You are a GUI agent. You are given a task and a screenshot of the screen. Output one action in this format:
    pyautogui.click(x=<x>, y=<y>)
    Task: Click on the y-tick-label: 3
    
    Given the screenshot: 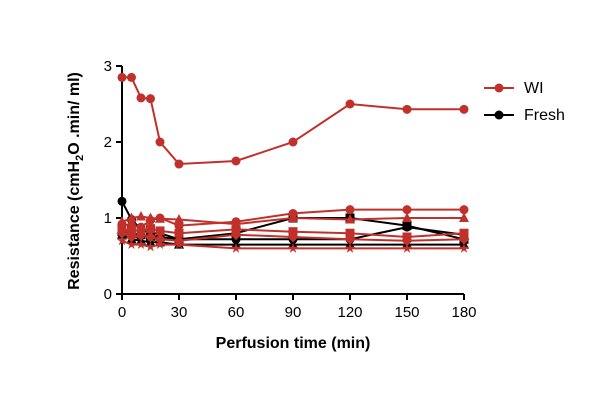 What is the action you would take?
    pyautogui.click(x=108, y=66)
    